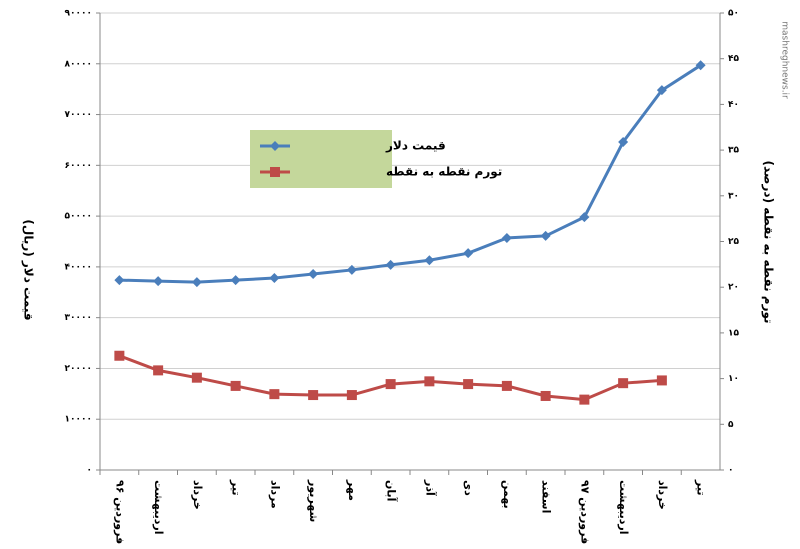 The image size is (800, 549). What do you see at coordinates (392, 491) in the screenshot?
I see `x-tick-label: آبان` at bounding box center [392, 491].